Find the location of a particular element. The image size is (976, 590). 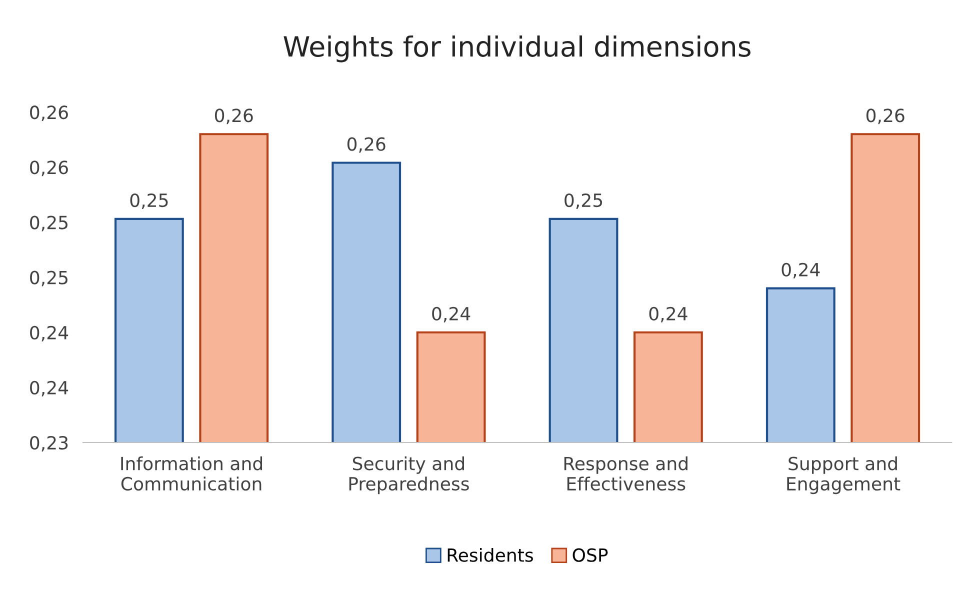

x-tick-label: Response and Effectiveness is located at coordinates (626, 473).